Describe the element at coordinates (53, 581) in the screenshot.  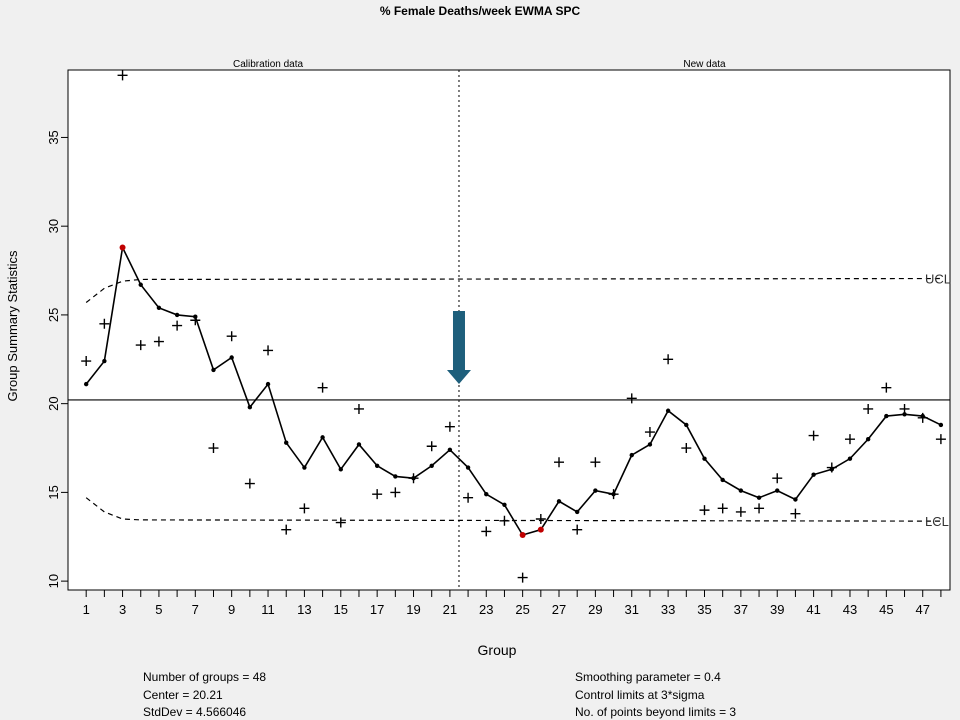
I see `y-tick-label: 10` at that location.